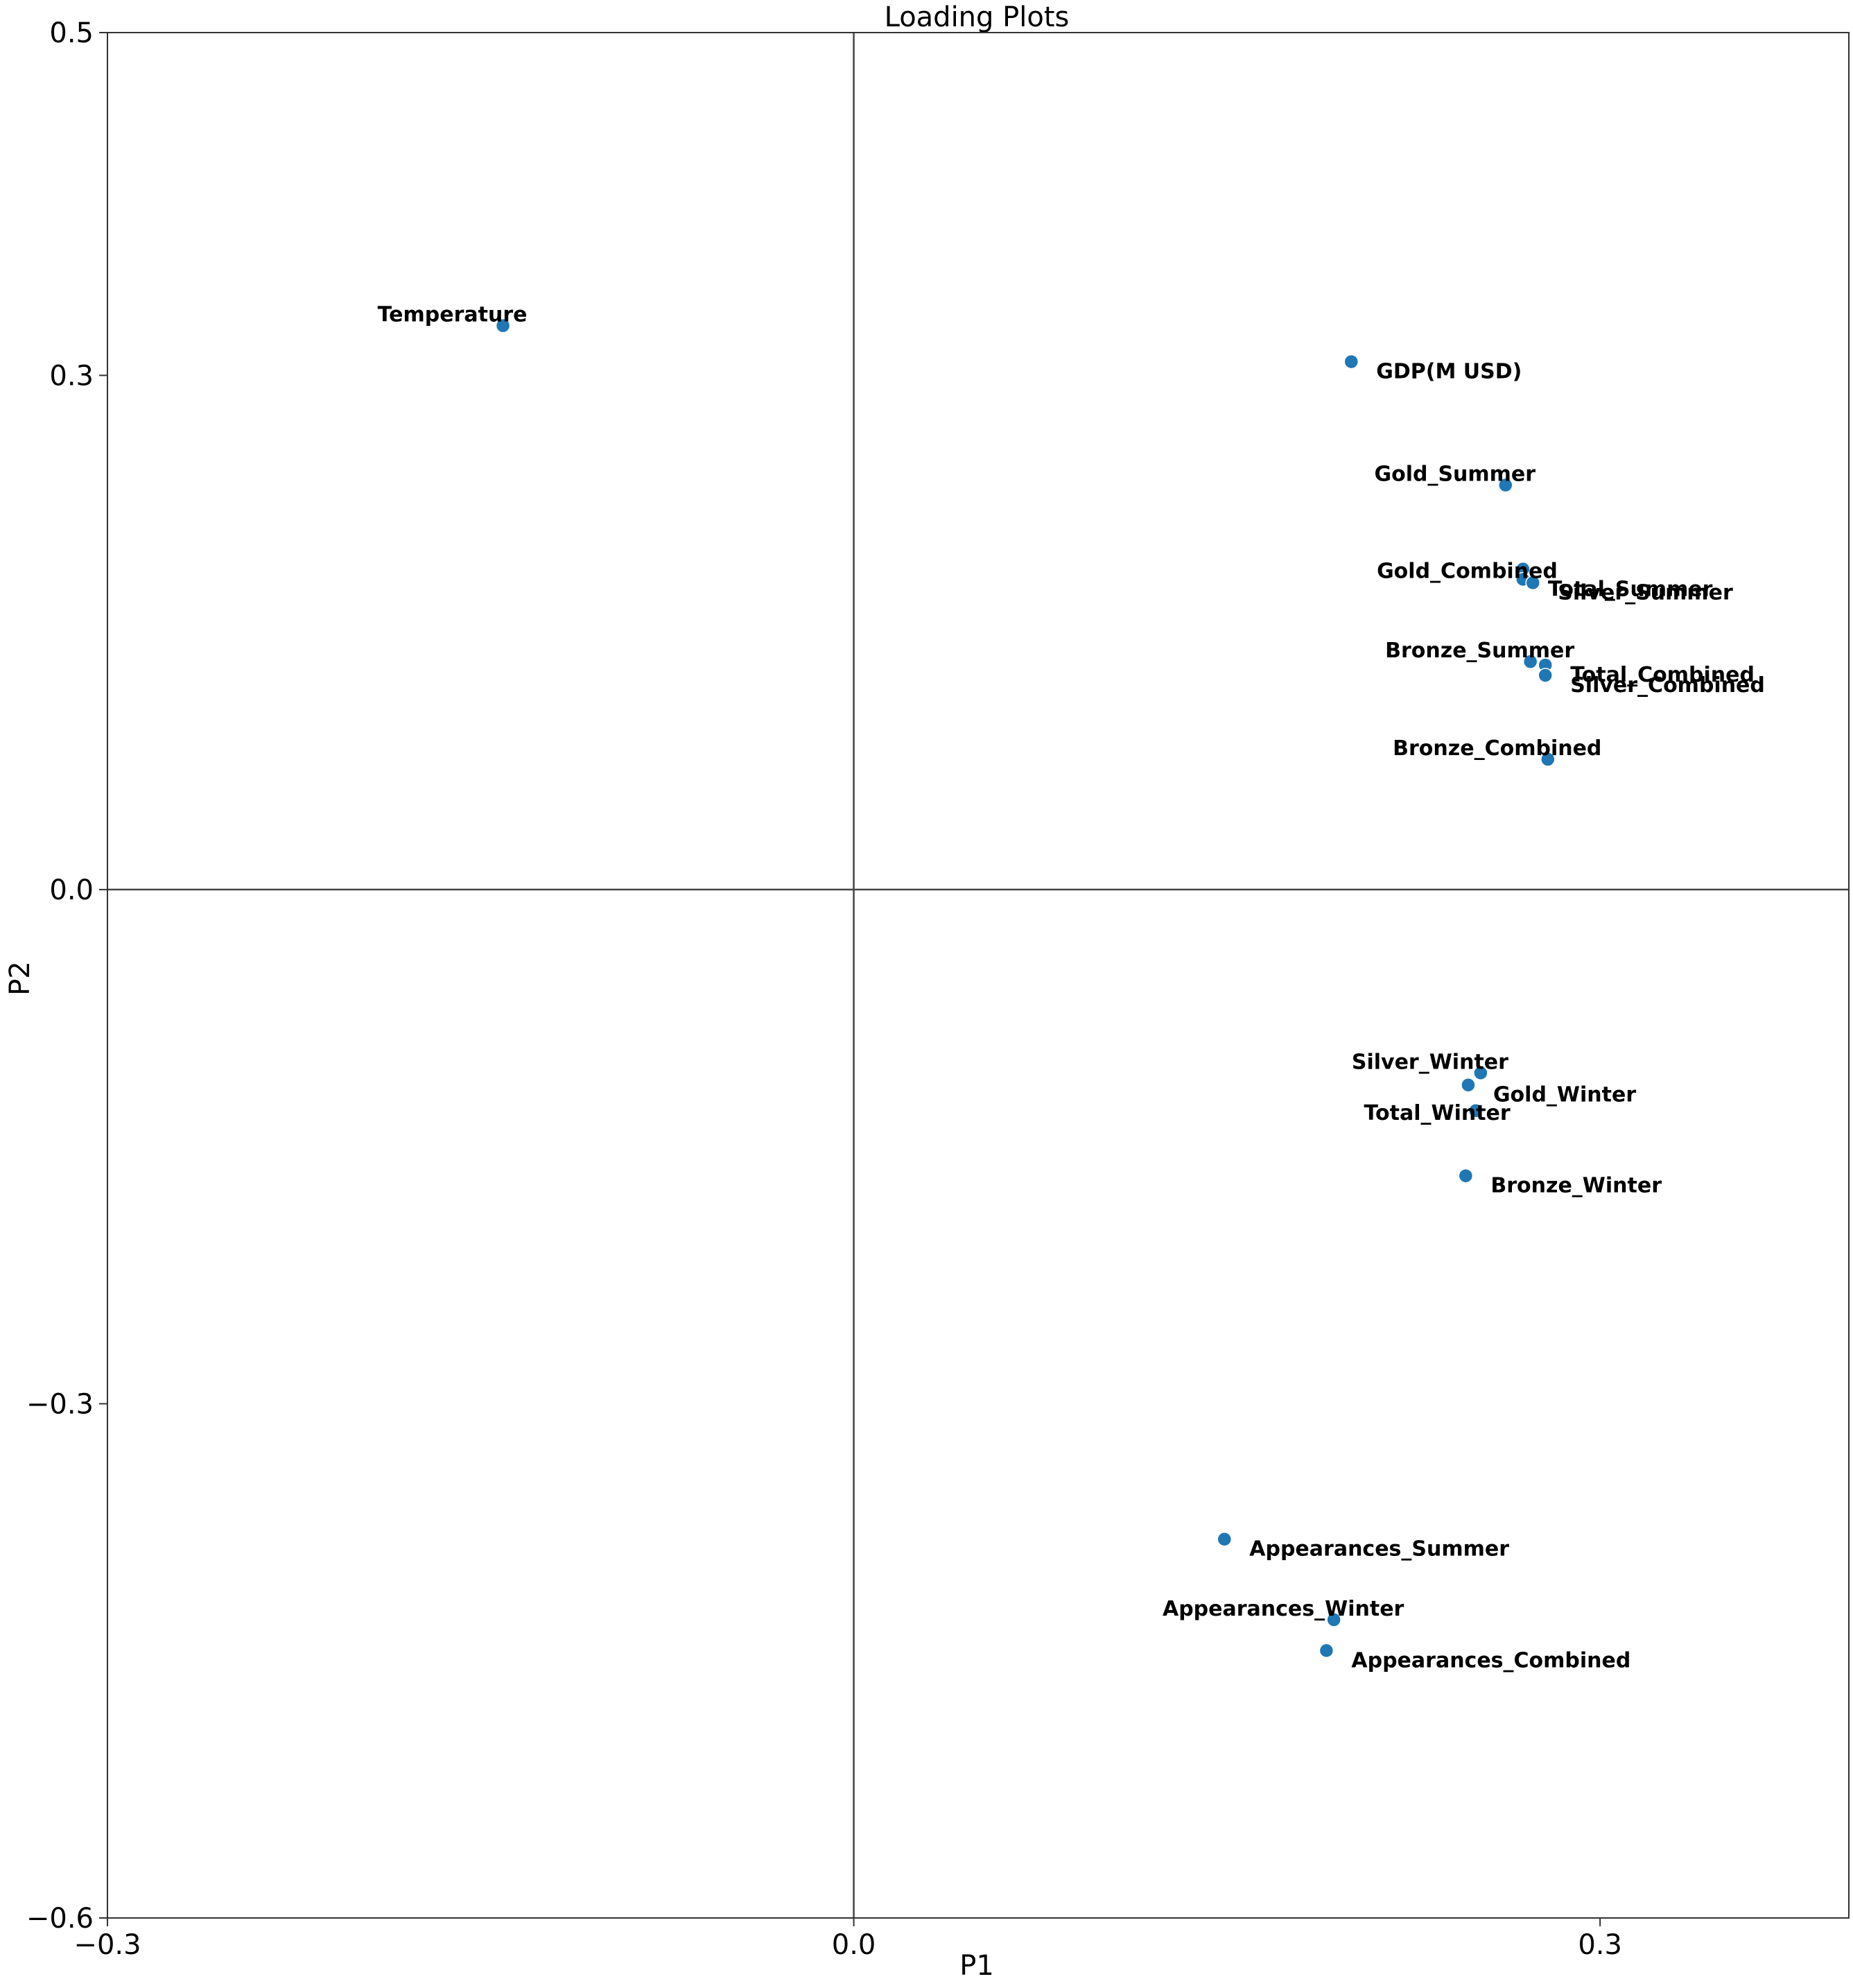 The height and width of the screenshot is (1988, 1853). Describe the element at coordinates (1283, 1609) in the screenshot. I see `data-point-label: Appearances_Winter` at that location.